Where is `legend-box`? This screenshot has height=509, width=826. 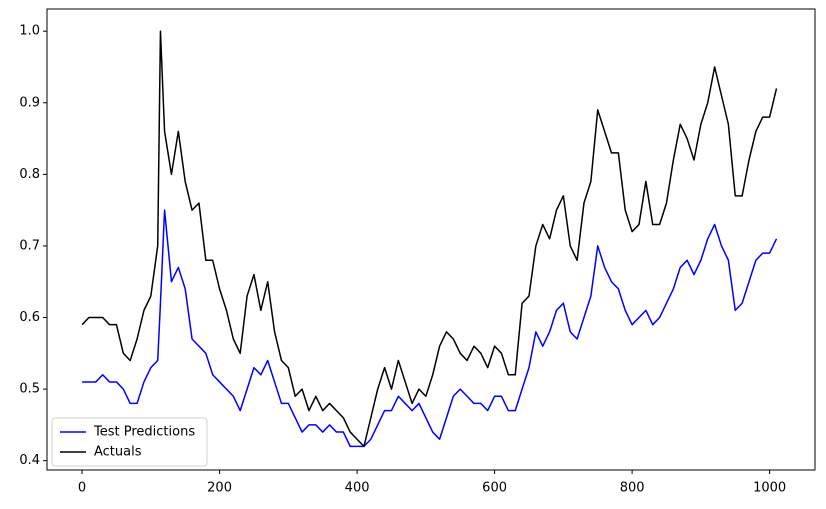
legend-box is located at coordinates (129, 442).